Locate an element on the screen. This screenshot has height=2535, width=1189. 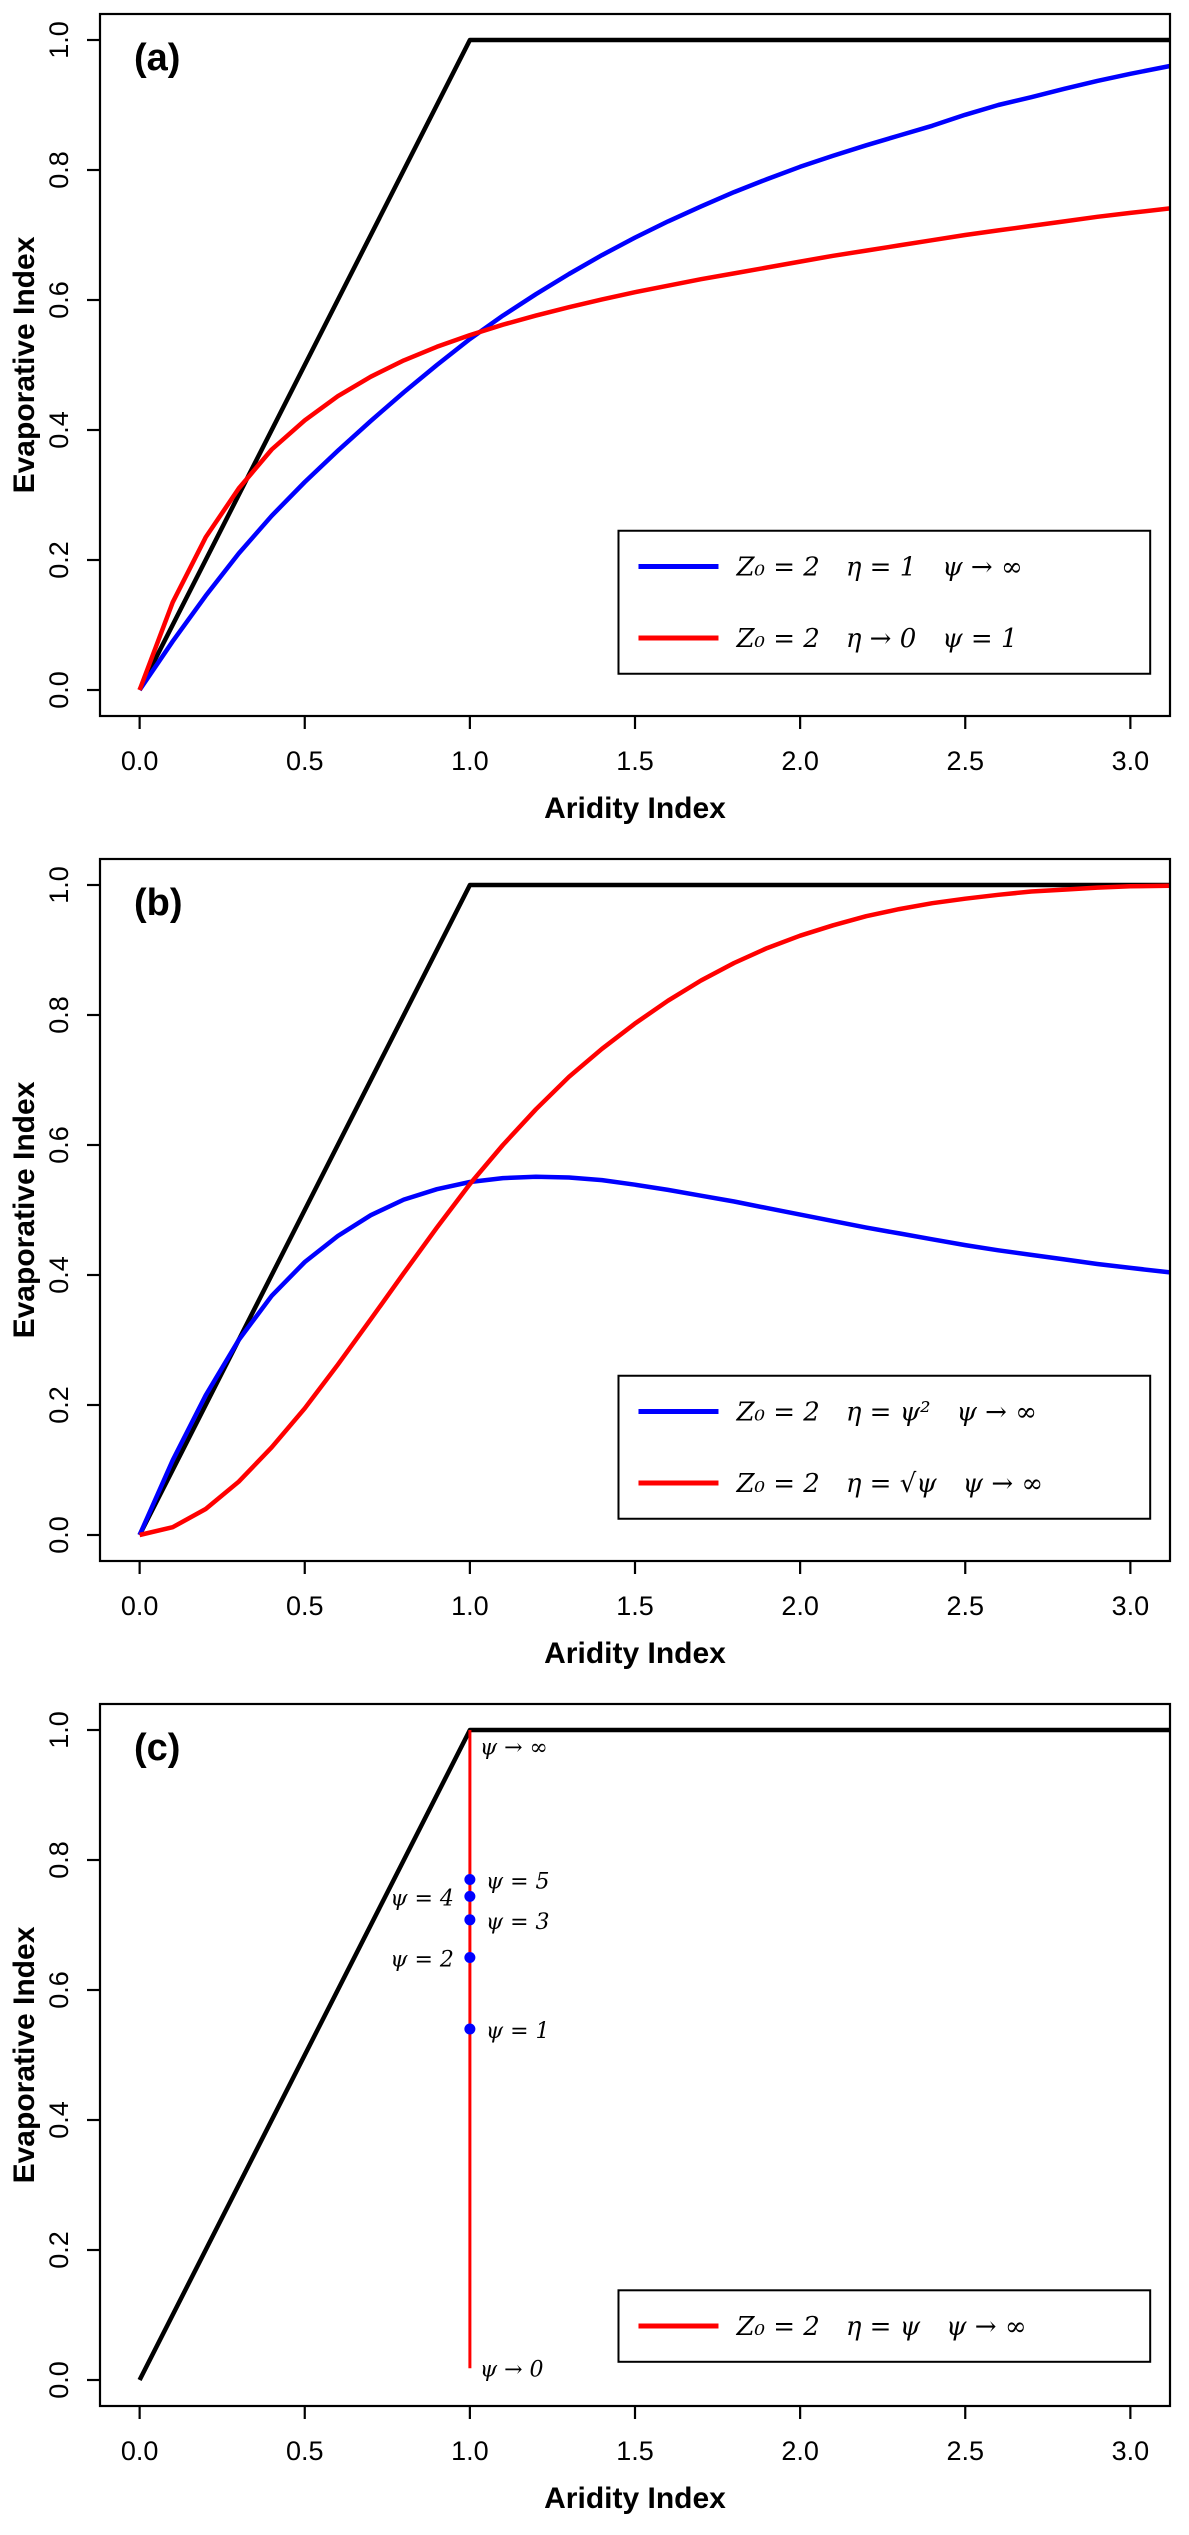
legend-label: Z₀ = 2 η = ψ ψ → ∞ is located at coordinates (880, 2327).